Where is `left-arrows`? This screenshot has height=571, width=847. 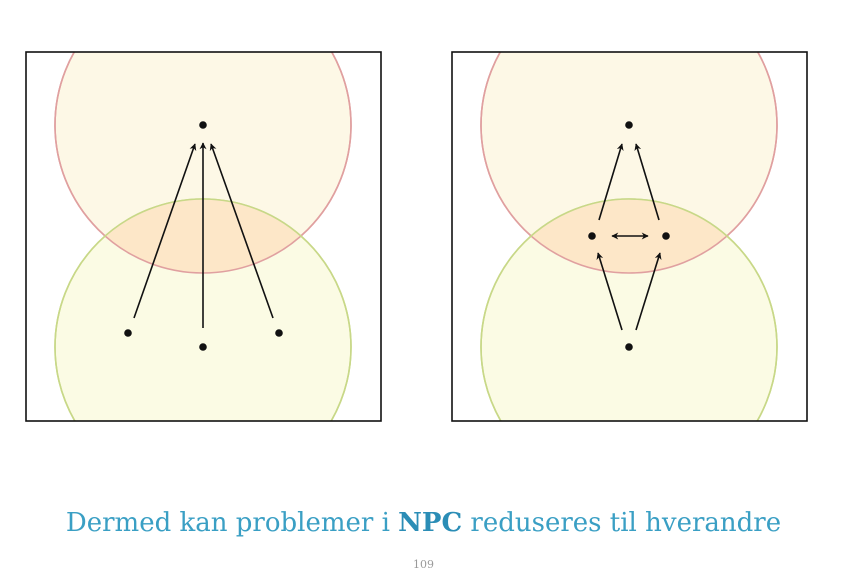
left-arrows is located at coordinates (203, 235).